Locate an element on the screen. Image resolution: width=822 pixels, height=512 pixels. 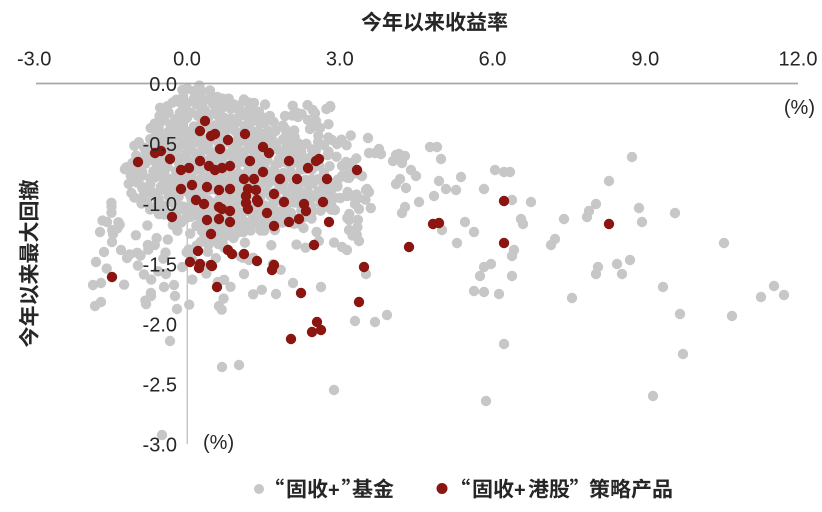
svg-text: 12.0 is located at coordinates (798, 60).